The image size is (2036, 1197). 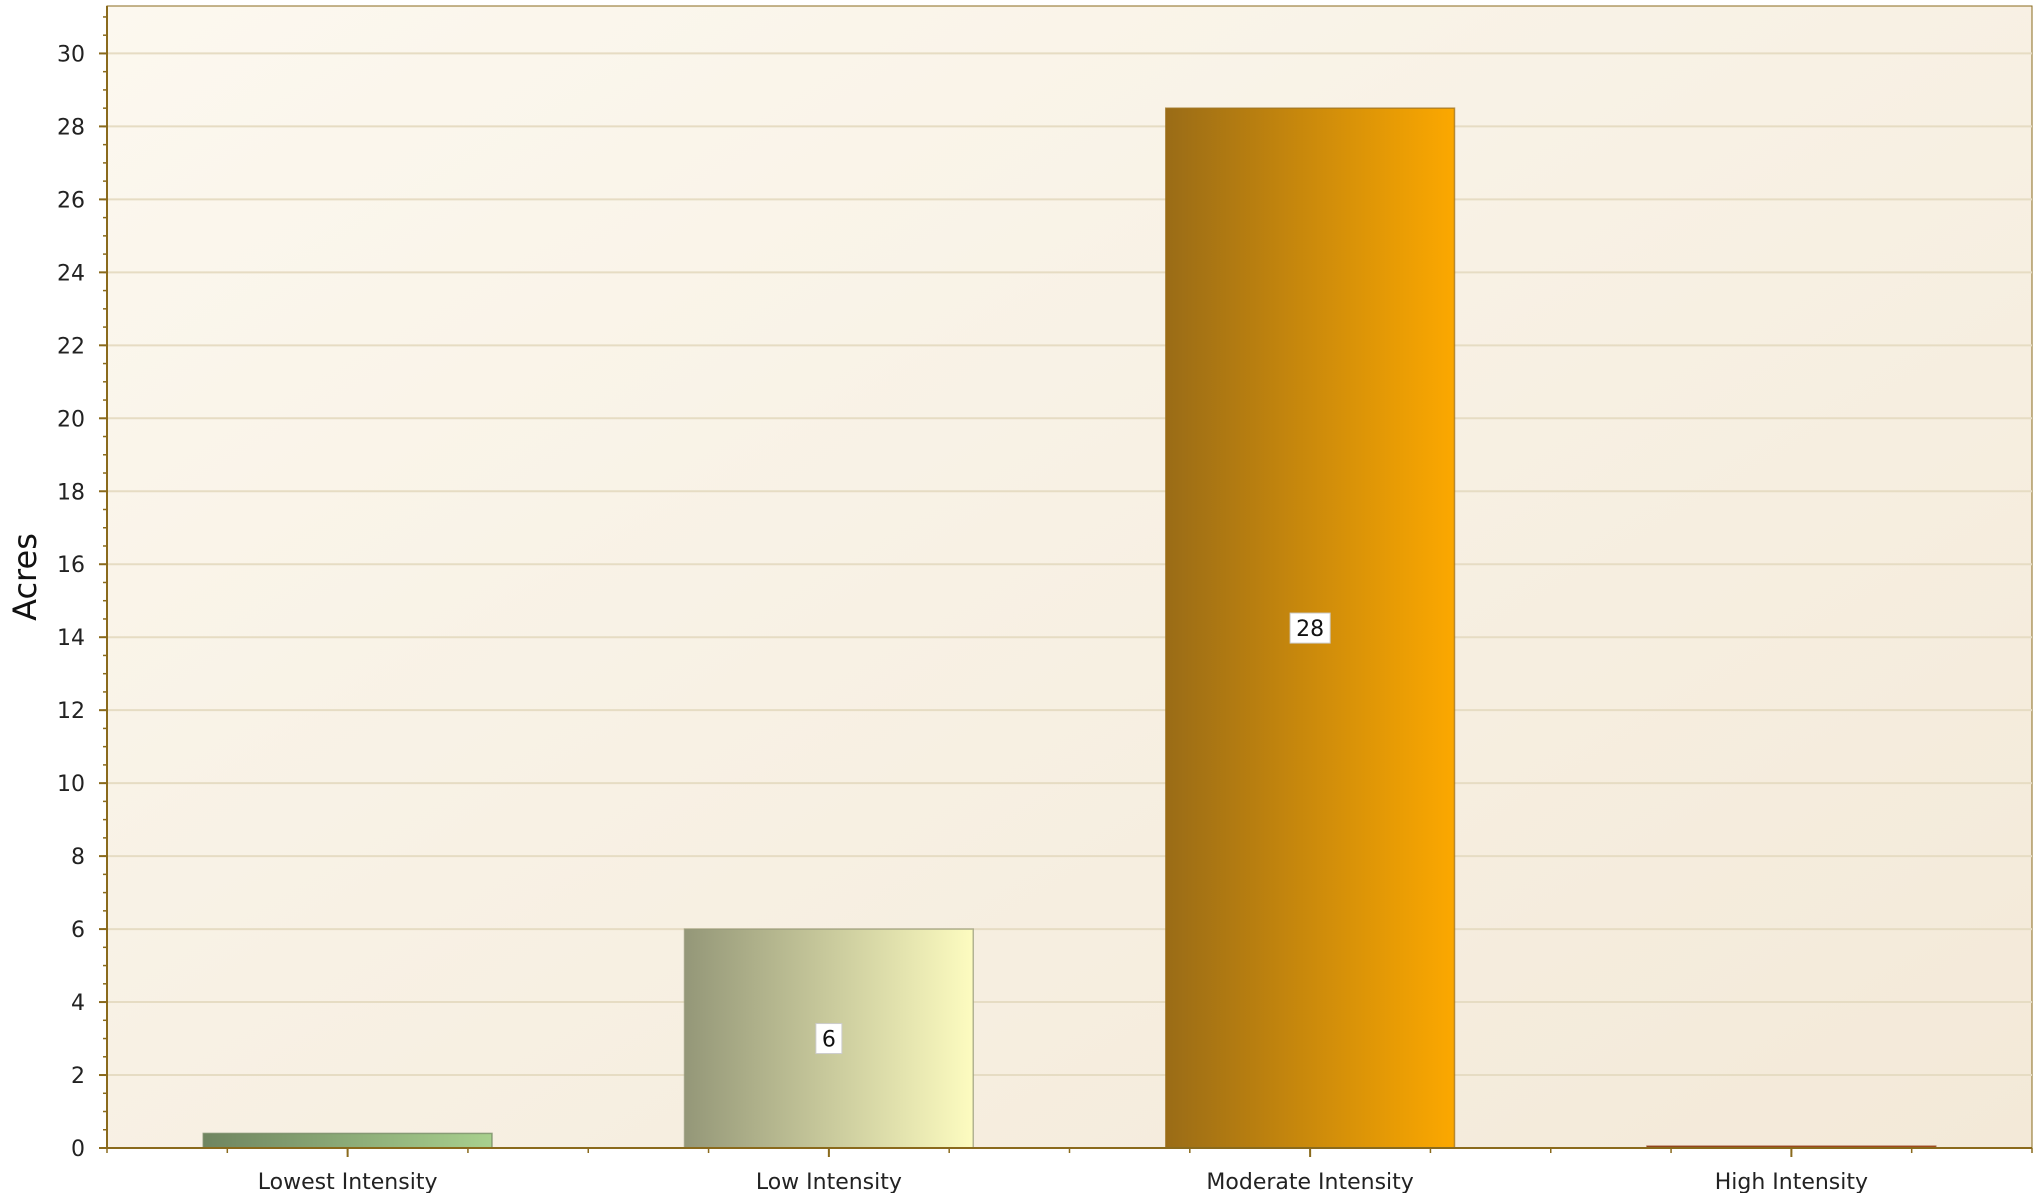 I want to click on y-tick-label: 12, so click(x=71, y=711).